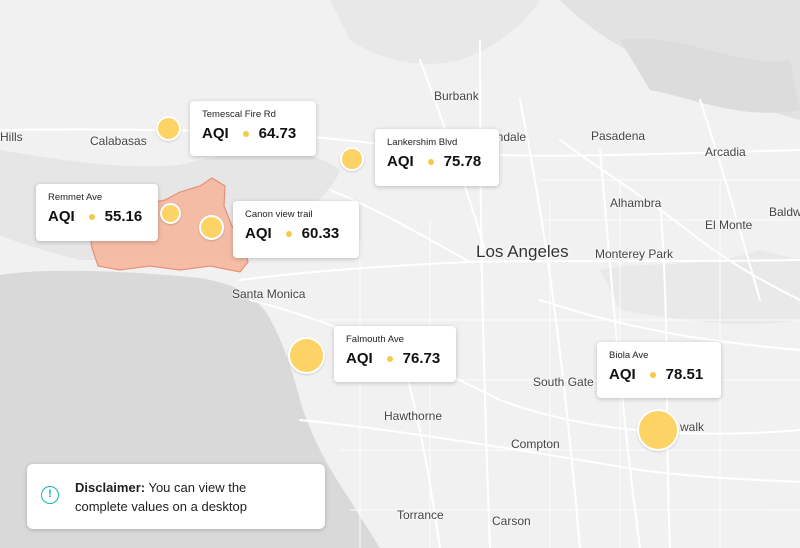 This screenshot has width=800, height=548. I want to click on place-pasadena: Pasadena, so click(618, 136).